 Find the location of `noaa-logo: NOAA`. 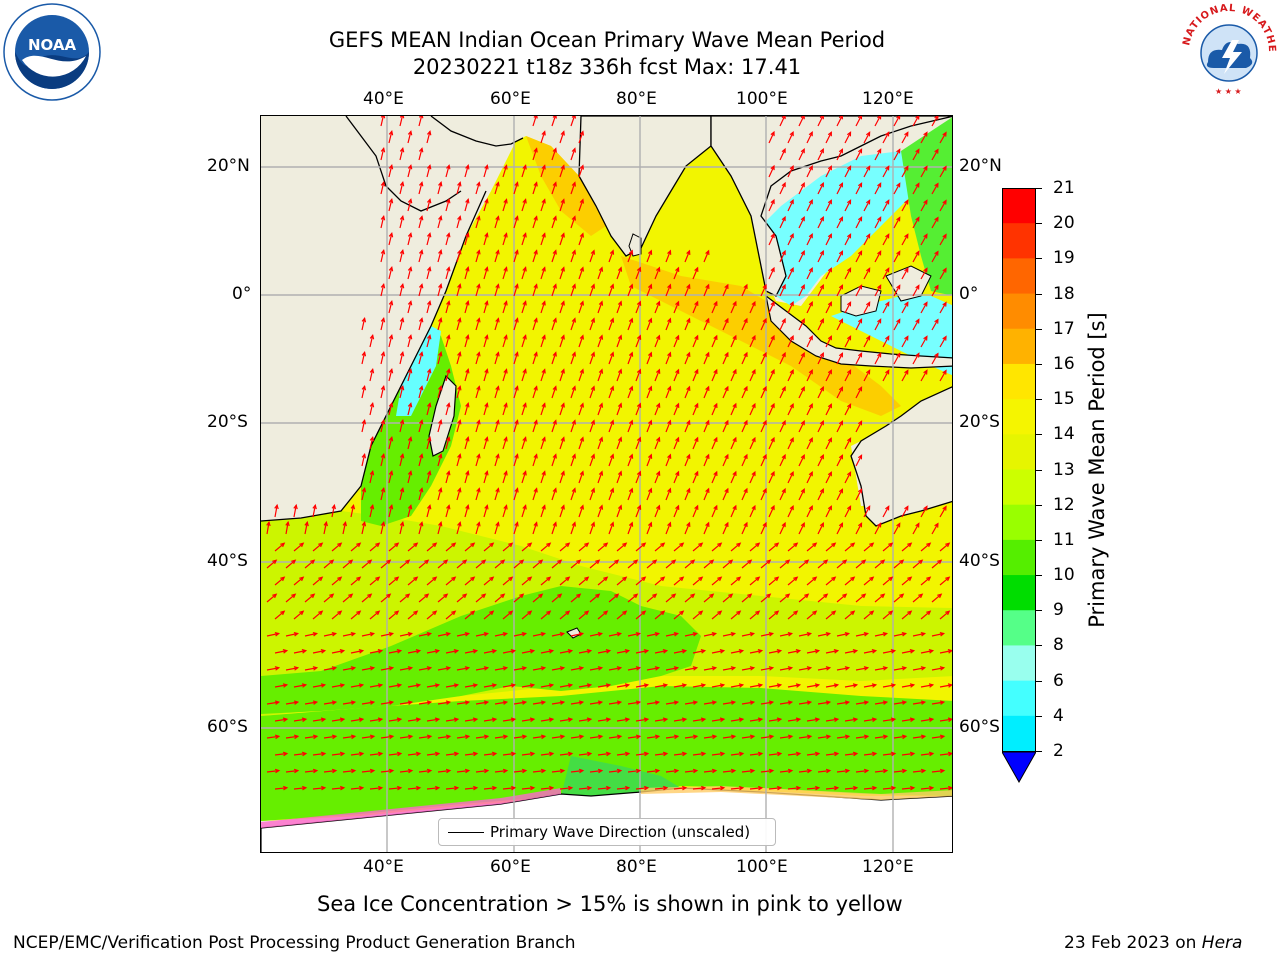

noaa-logo: NOAA is located at coordinates (52, 52).